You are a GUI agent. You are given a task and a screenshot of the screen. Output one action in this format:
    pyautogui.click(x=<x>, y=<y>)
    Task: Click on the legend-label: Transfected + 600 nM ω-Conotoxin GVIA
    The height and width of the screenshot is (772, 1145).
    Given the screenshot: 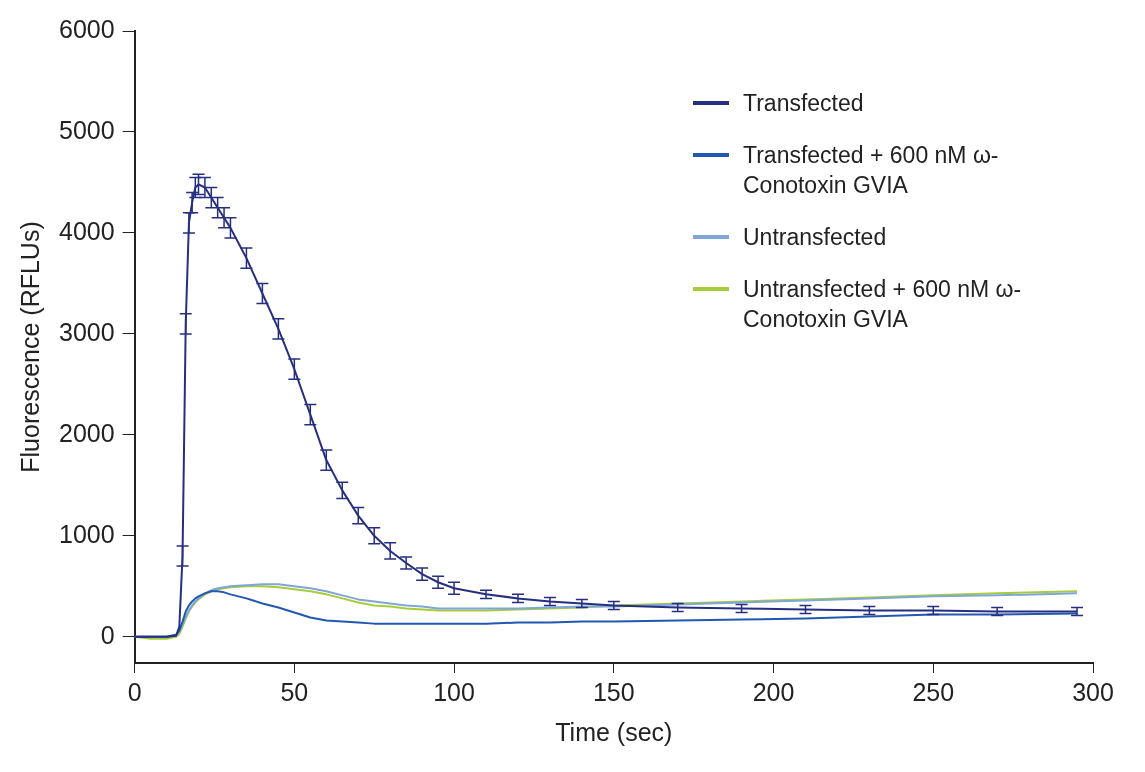 What is the action you would take?
    pyautogui.click(x=871, y=170)
    